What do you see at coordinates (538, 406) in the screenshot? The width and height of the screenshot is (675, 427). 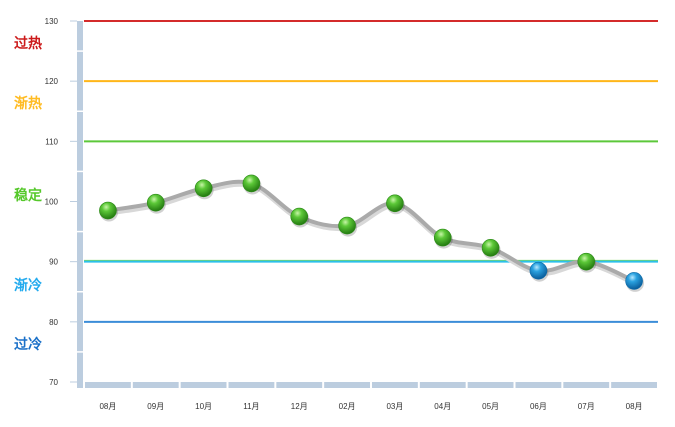 I see `x-tick-label: 06月` at bounding box center [538, 406].